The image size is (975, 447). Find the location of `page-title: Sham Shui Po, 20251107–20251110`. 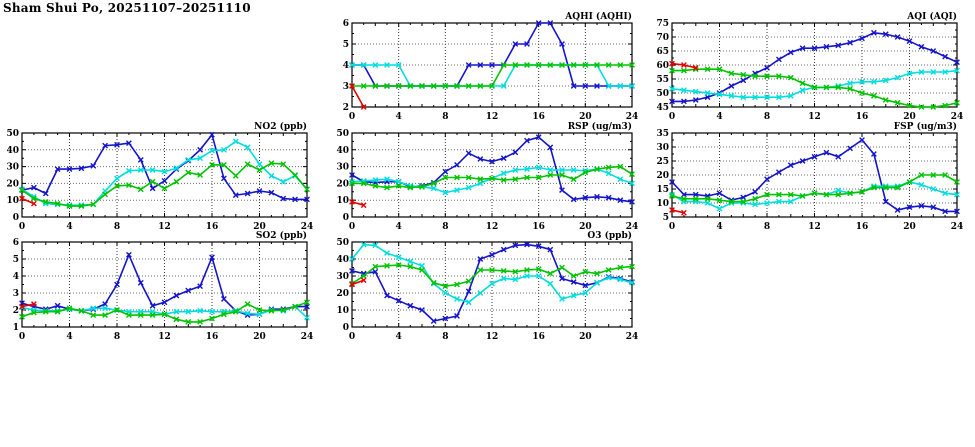

page-title: Sham Shui Po, 20251107–20251110 is located at coordinates (127, 8).